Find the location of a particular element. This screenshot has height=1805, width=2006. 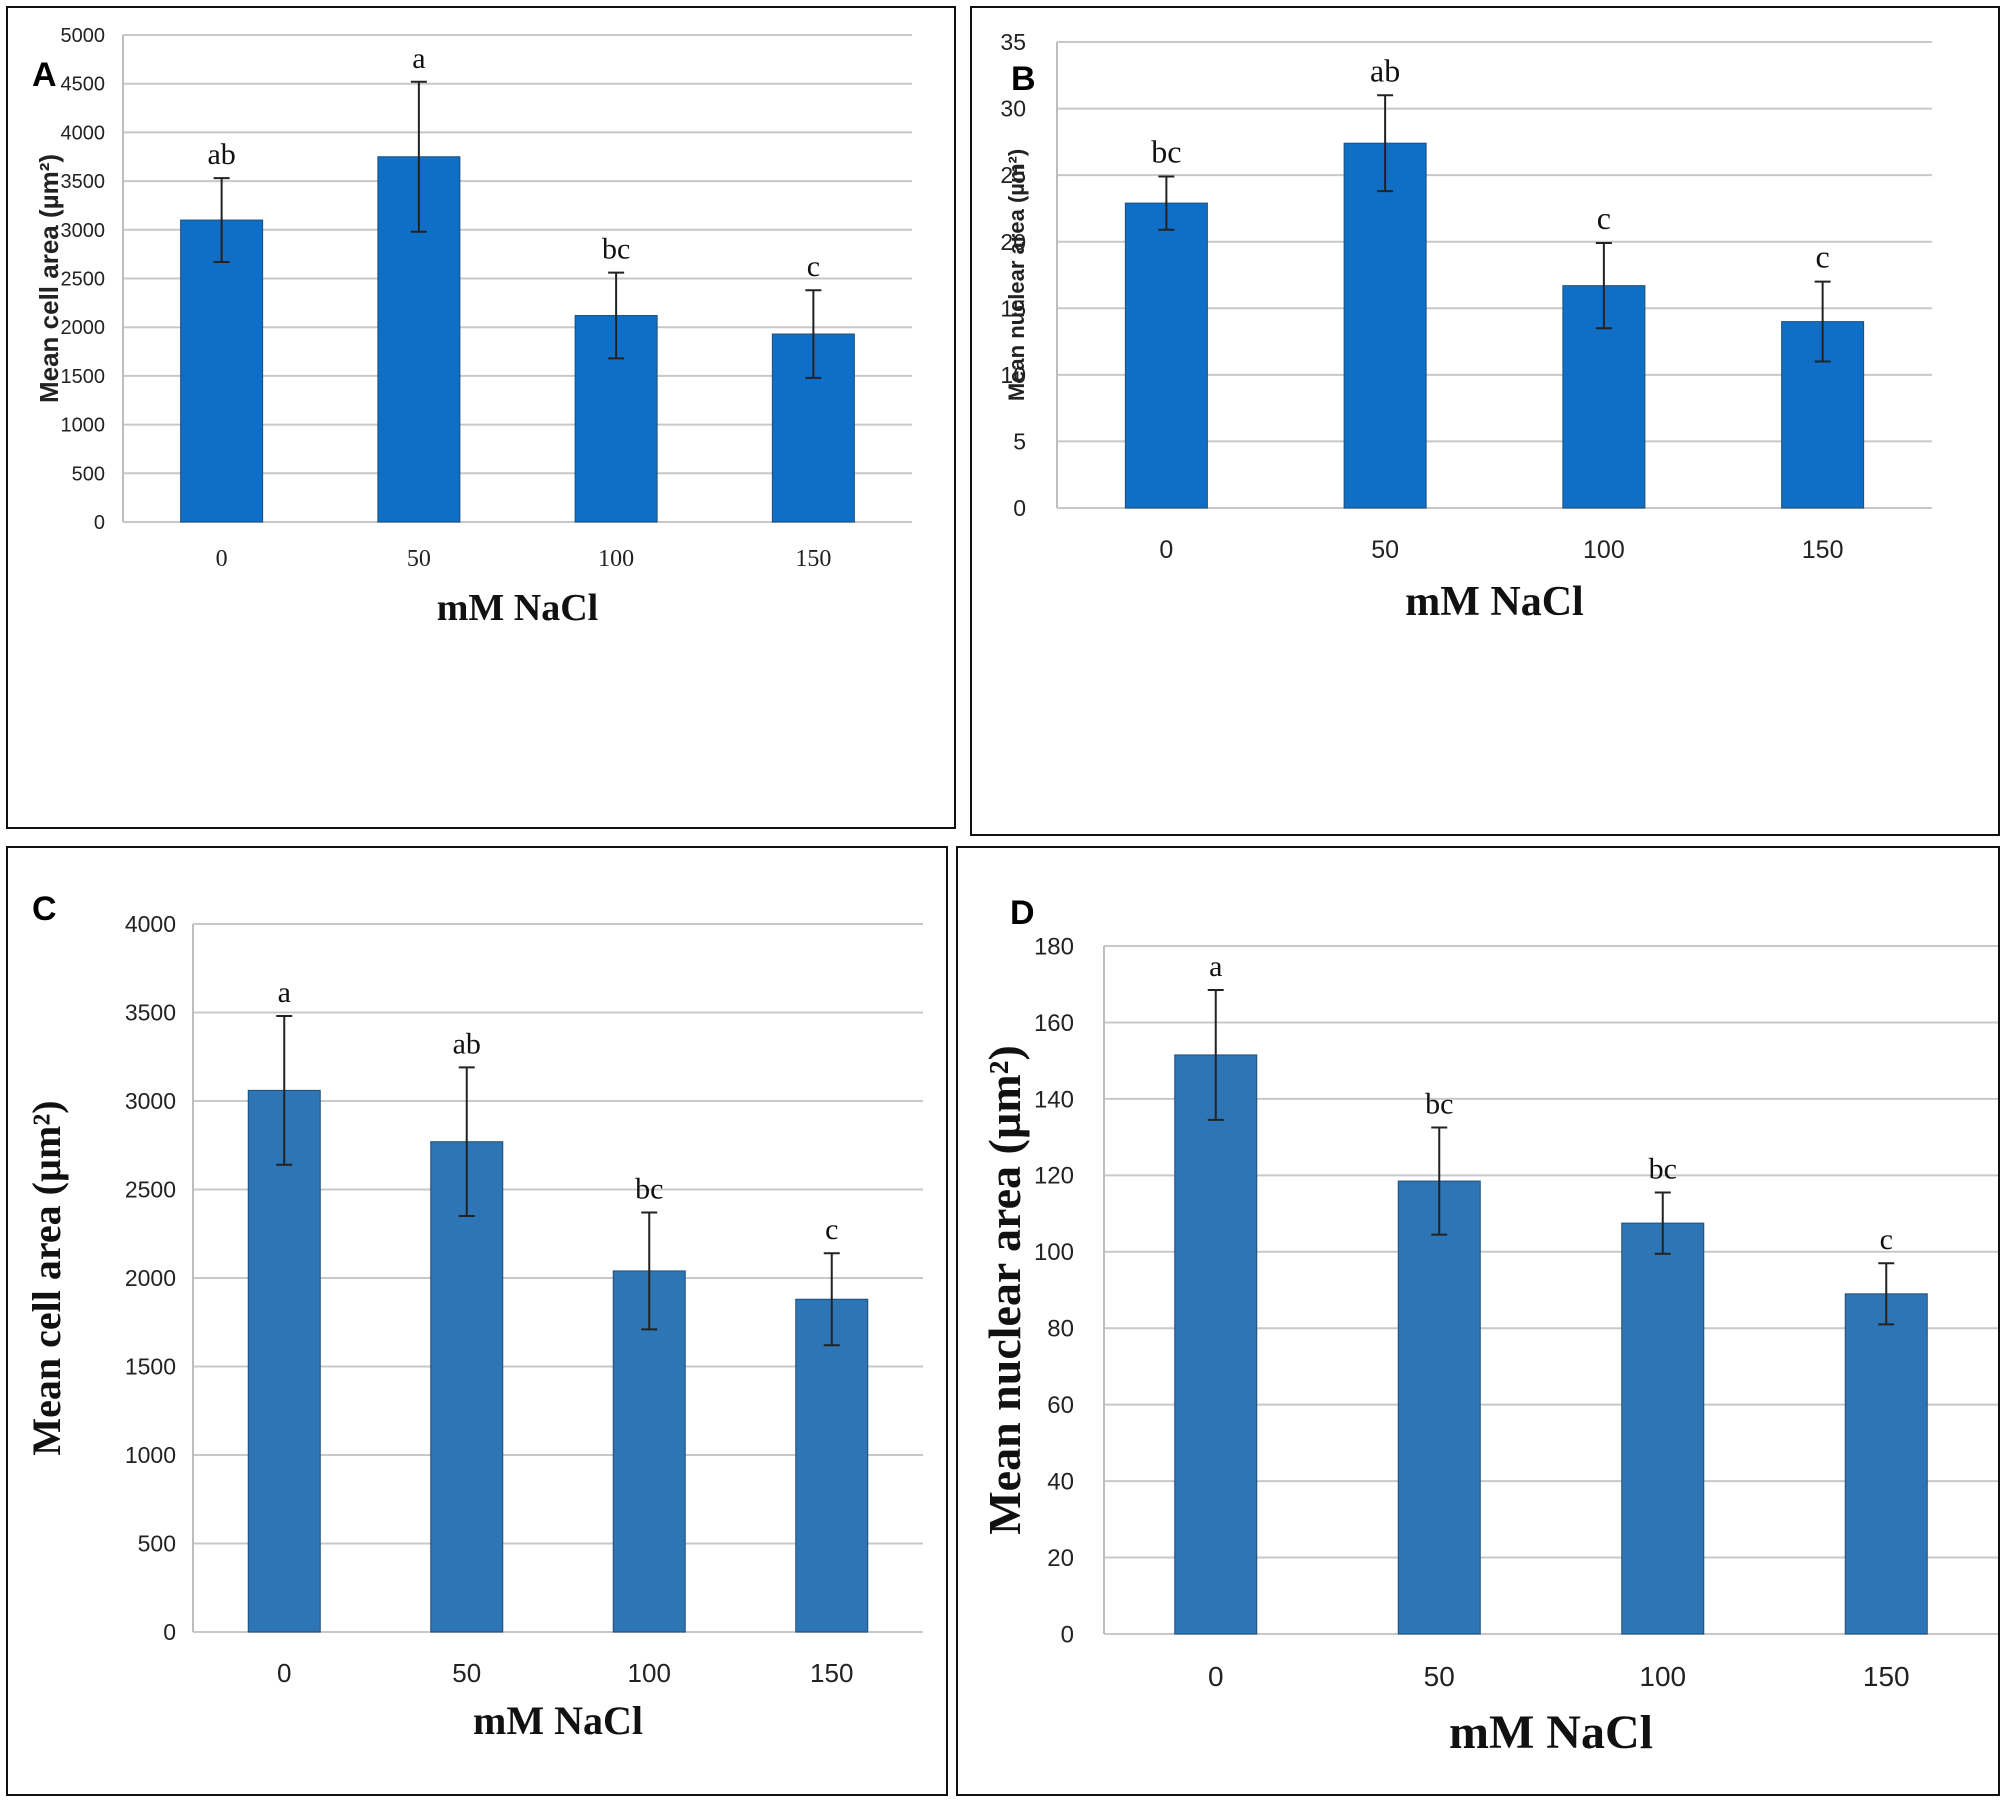

panel-letter: D is located at coordinates (1022, 913).